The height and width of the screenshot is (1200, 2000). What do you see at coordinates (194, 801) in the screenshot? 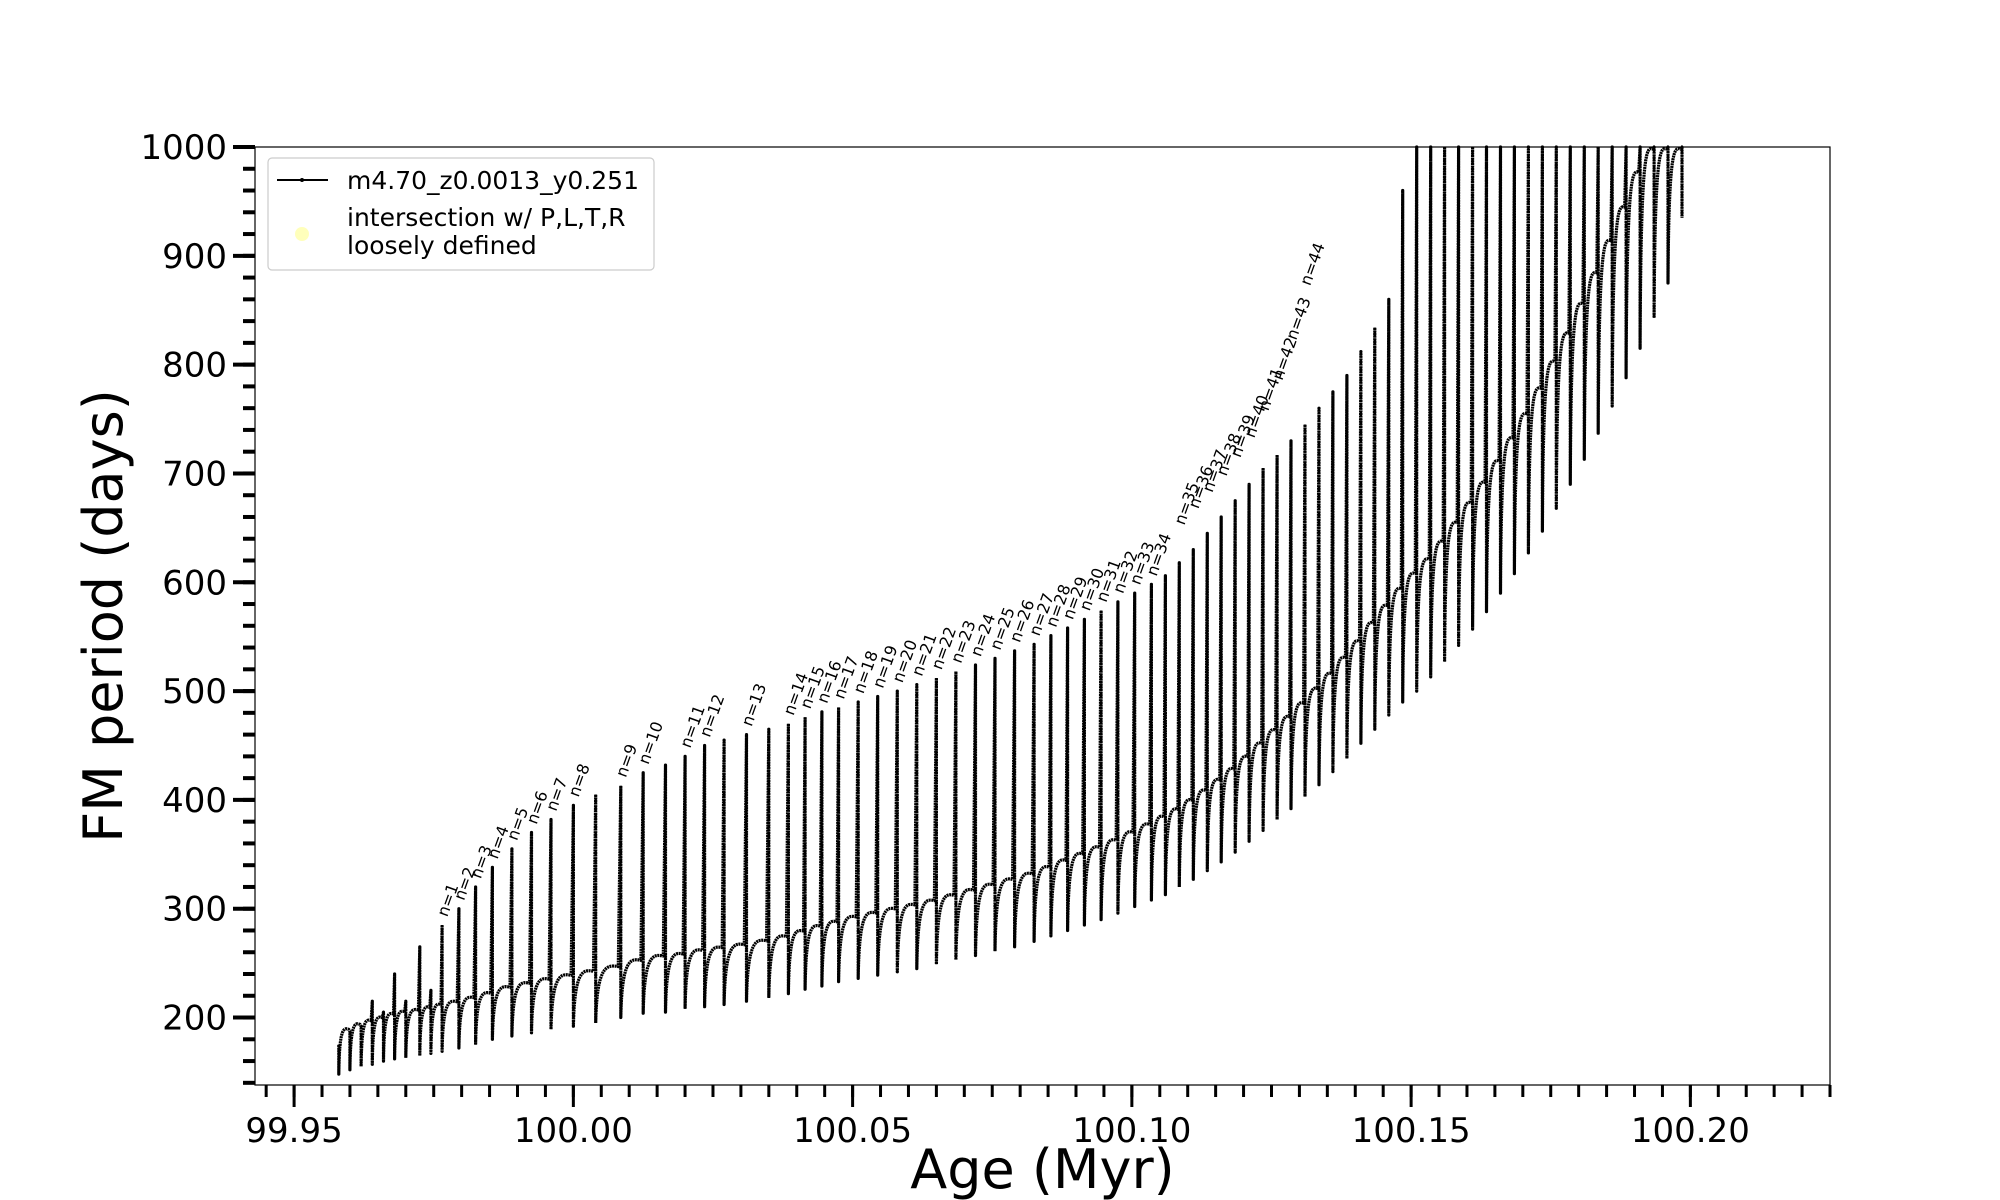
I see `y-tick-label: 400` at bounding box center [194, 801].